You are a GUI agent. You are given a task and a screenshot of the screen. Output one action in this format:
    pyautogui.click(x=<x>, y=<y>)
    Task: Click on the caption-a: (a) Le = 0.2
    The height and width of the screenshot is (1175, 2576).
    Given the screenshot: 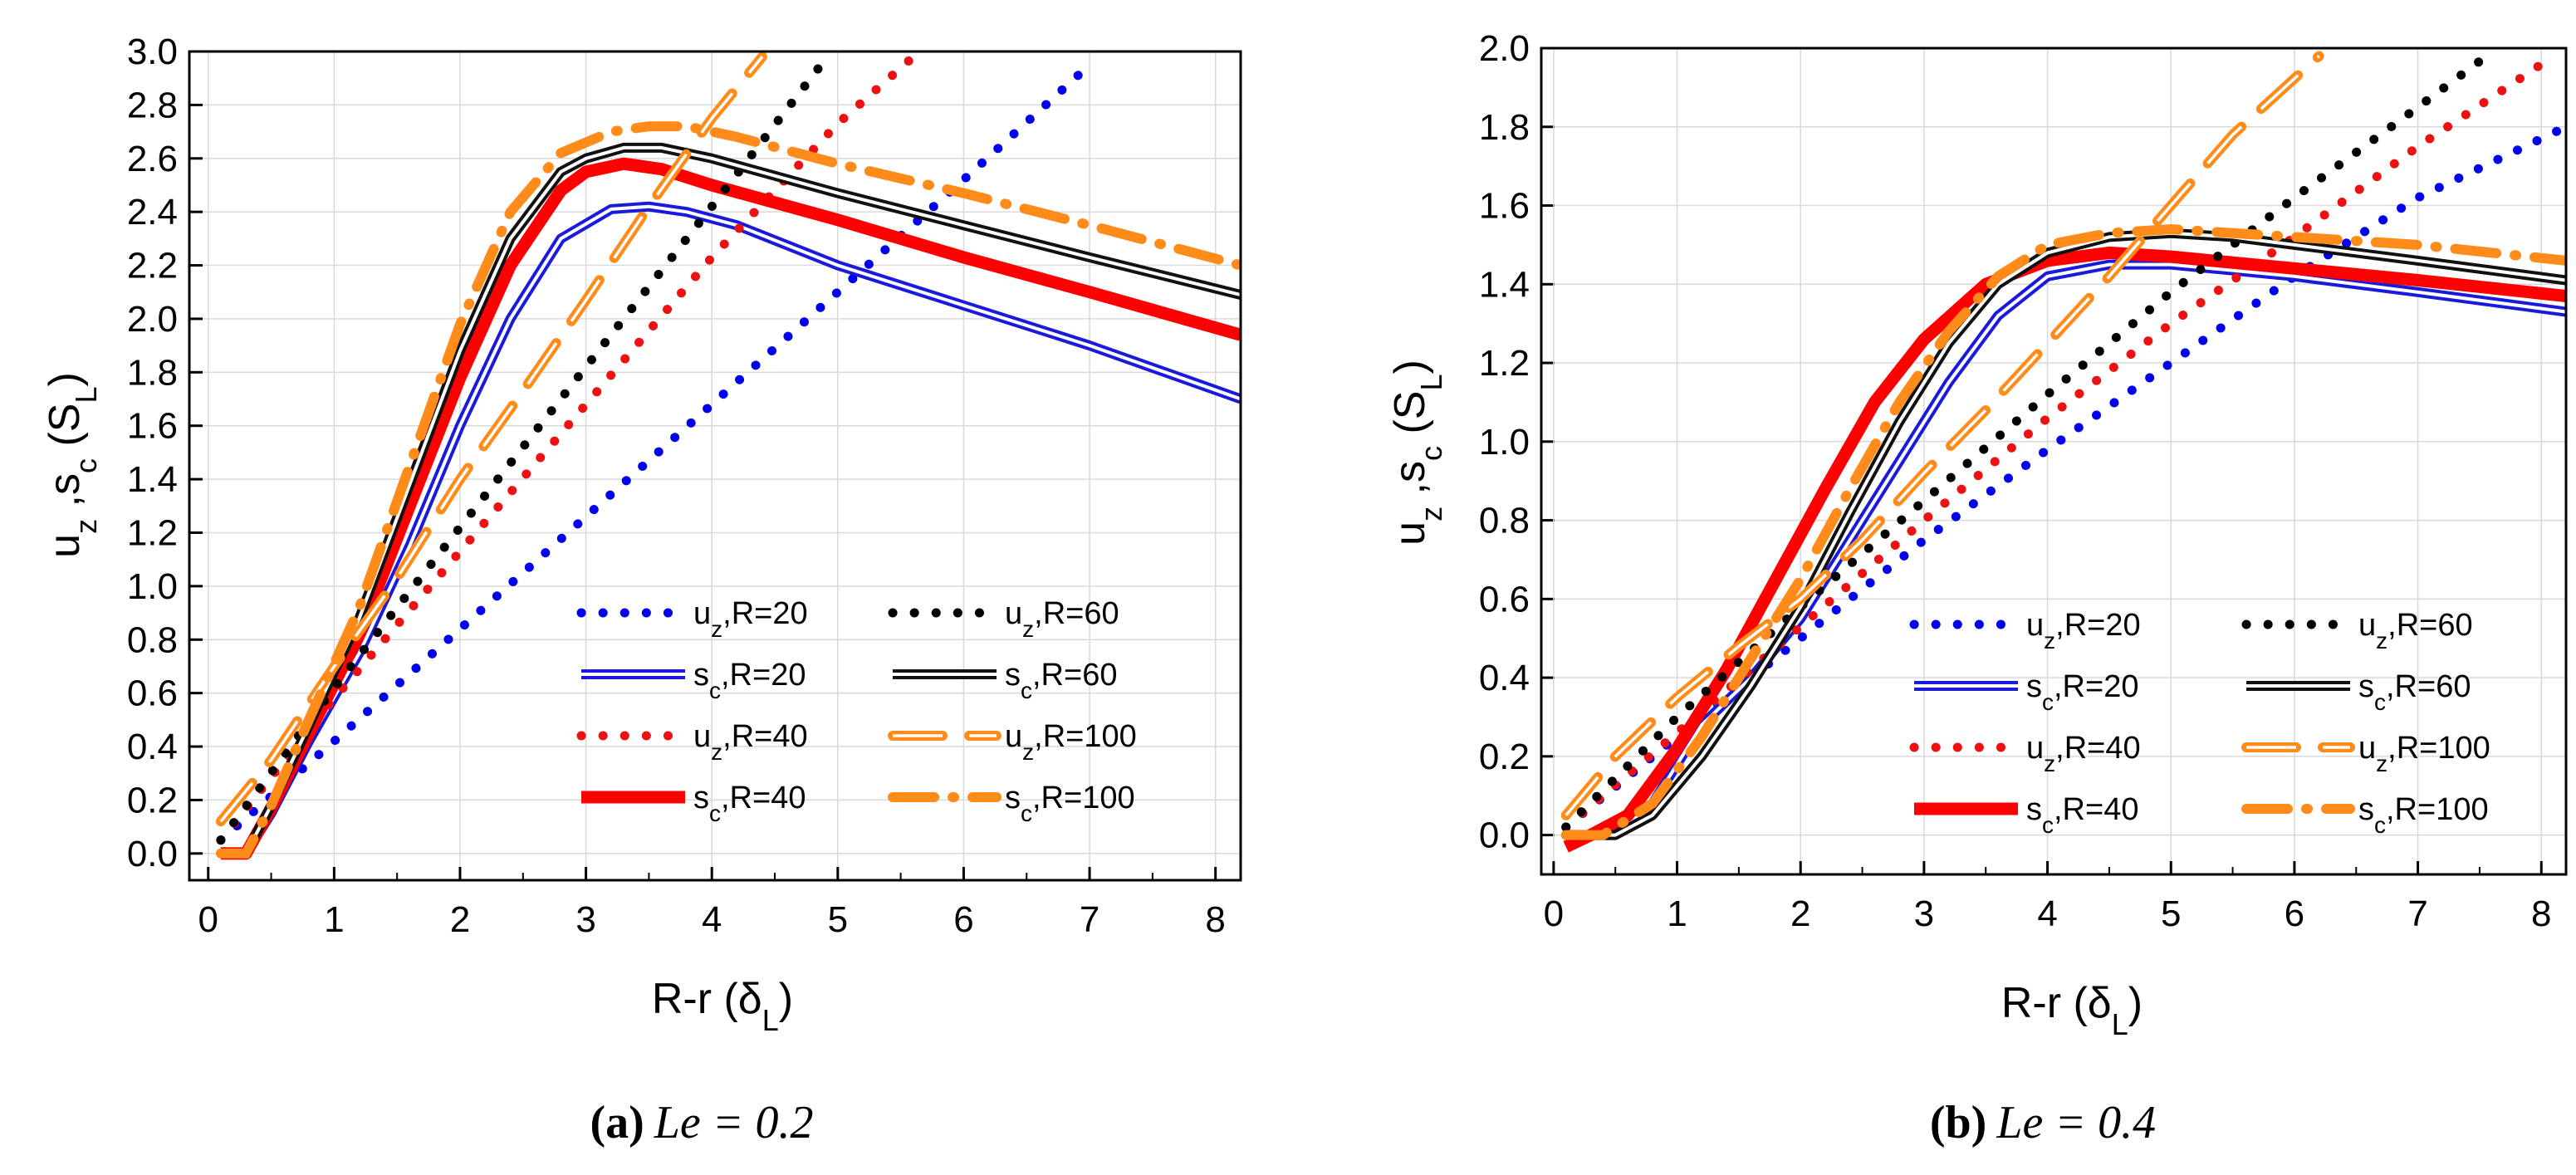 What is the action you would take?
    pyautogui.click(x=701, y=1122)
    